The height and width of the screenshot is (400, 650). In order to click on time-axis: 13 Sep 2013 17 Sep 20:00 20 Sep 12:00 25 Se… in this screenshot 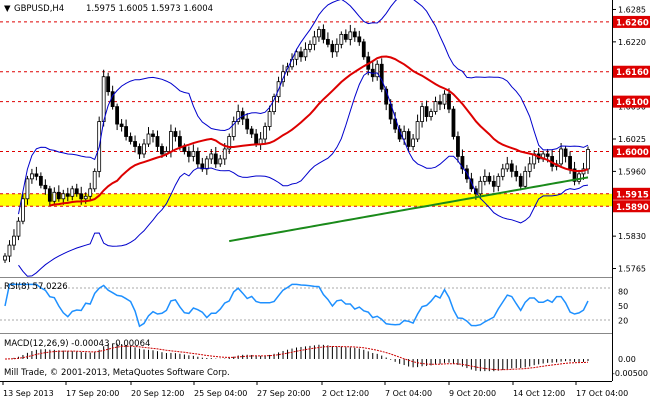, I will do `click(315, 389)`.